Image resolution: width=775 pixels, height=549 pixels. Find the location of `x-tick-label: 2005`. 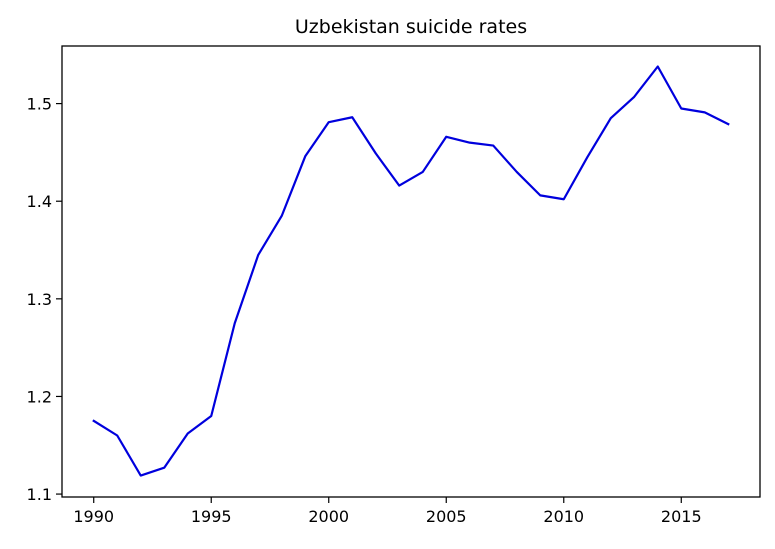

x-tick-label: 2005 is located at coordinates (446, 516).